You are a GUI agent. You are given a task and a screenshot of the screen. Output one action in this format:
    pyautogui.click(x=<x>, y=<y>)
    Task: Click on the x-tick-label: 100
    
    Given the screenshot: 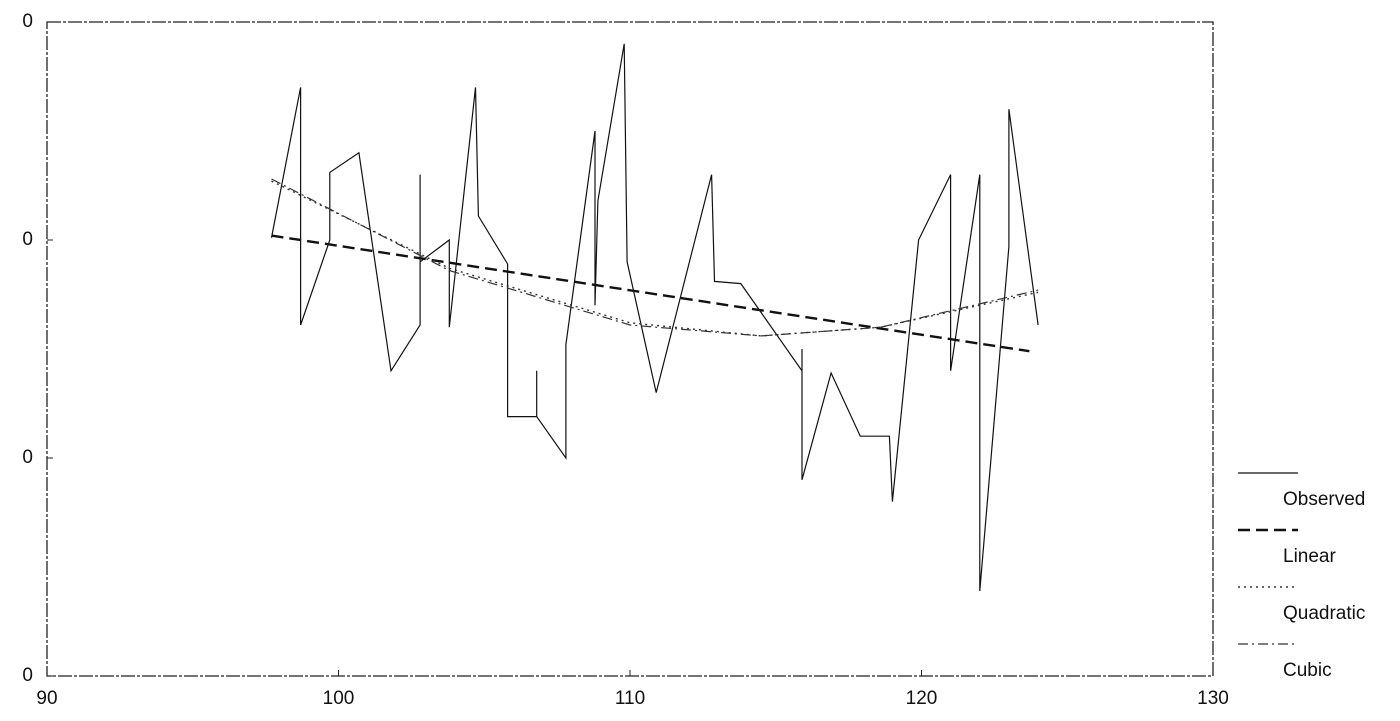 What is the action you would take?
    pyautogui.click(x=339, y=698)
    